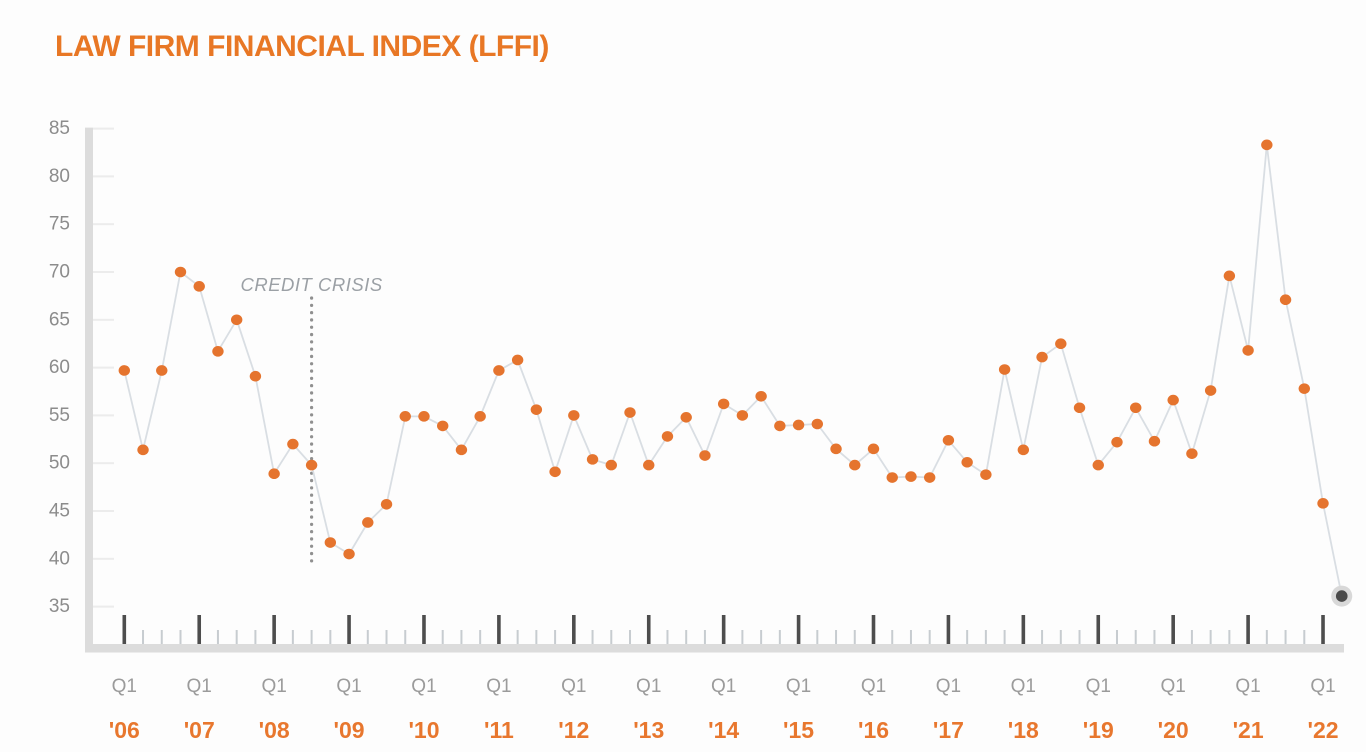 This screenshot has width=1366, height=752. What do you see at coordinates (59, 224) in the screenshot?
I see `y-tick-label: 75` at bounding box center [59, 224].